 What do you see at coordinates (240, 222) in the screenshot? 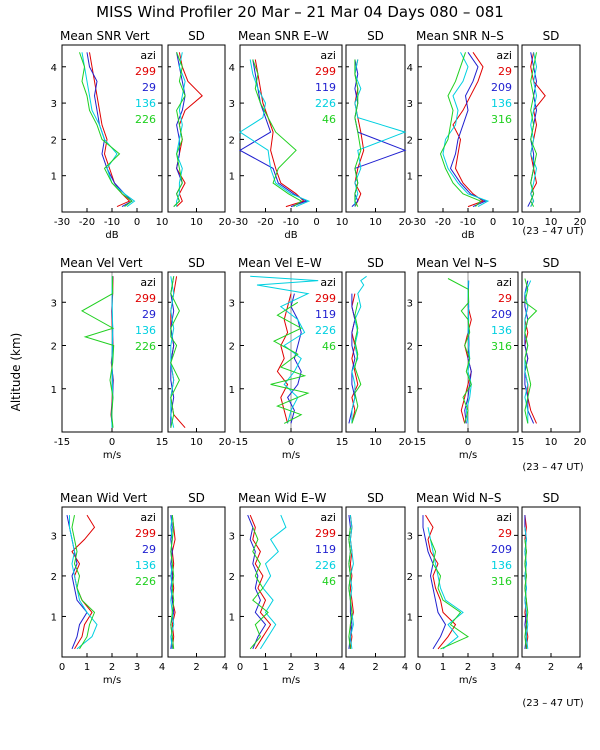
I see `x-tick-label: -30` at bounding box center [240, 222].